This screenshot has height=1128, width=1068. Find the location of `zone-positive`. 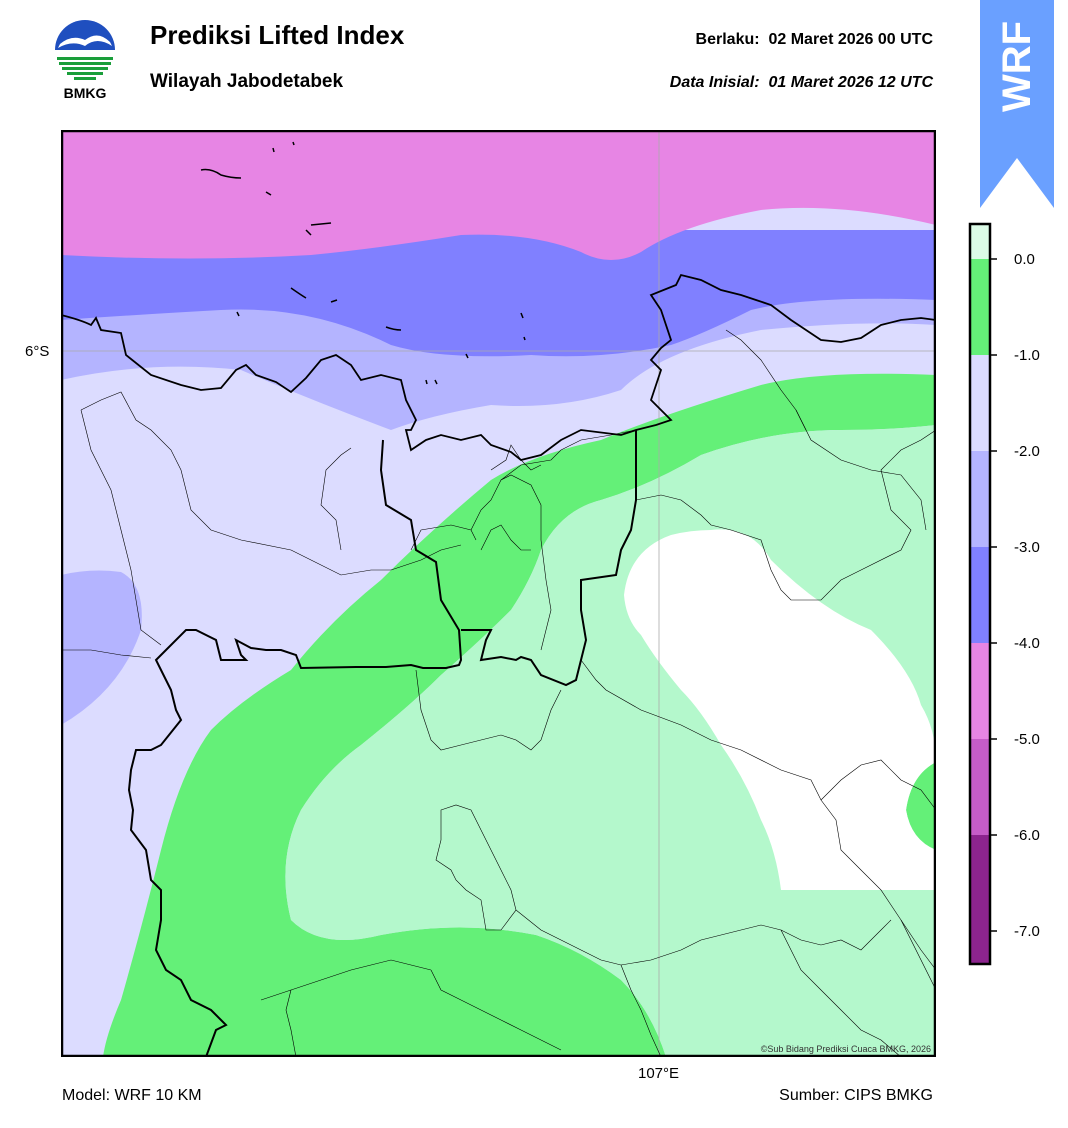

zone-positive is located at coordinates (780, 709).